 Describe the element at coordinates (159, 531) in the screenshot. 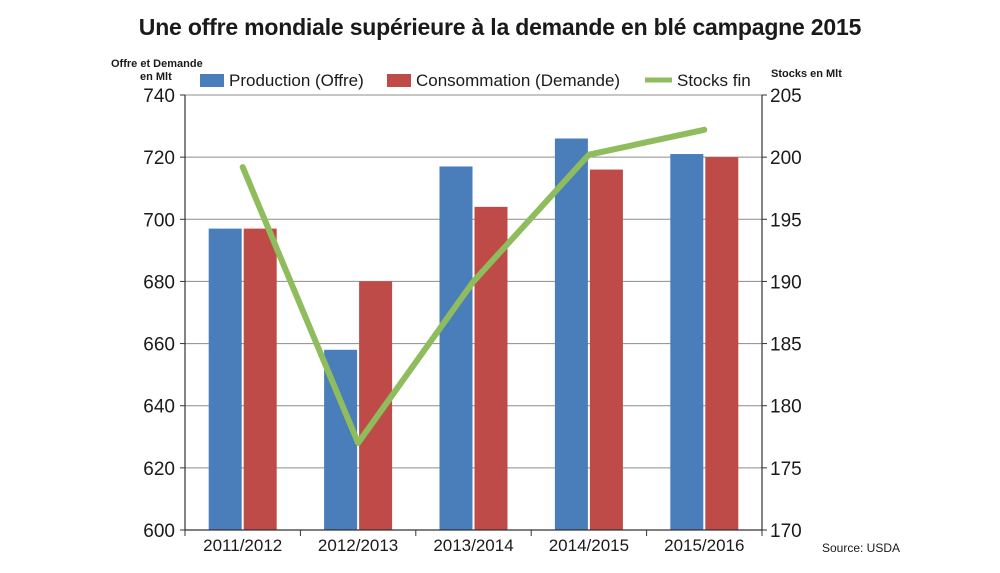

I see `y-left-tick-label: 600` at that location.